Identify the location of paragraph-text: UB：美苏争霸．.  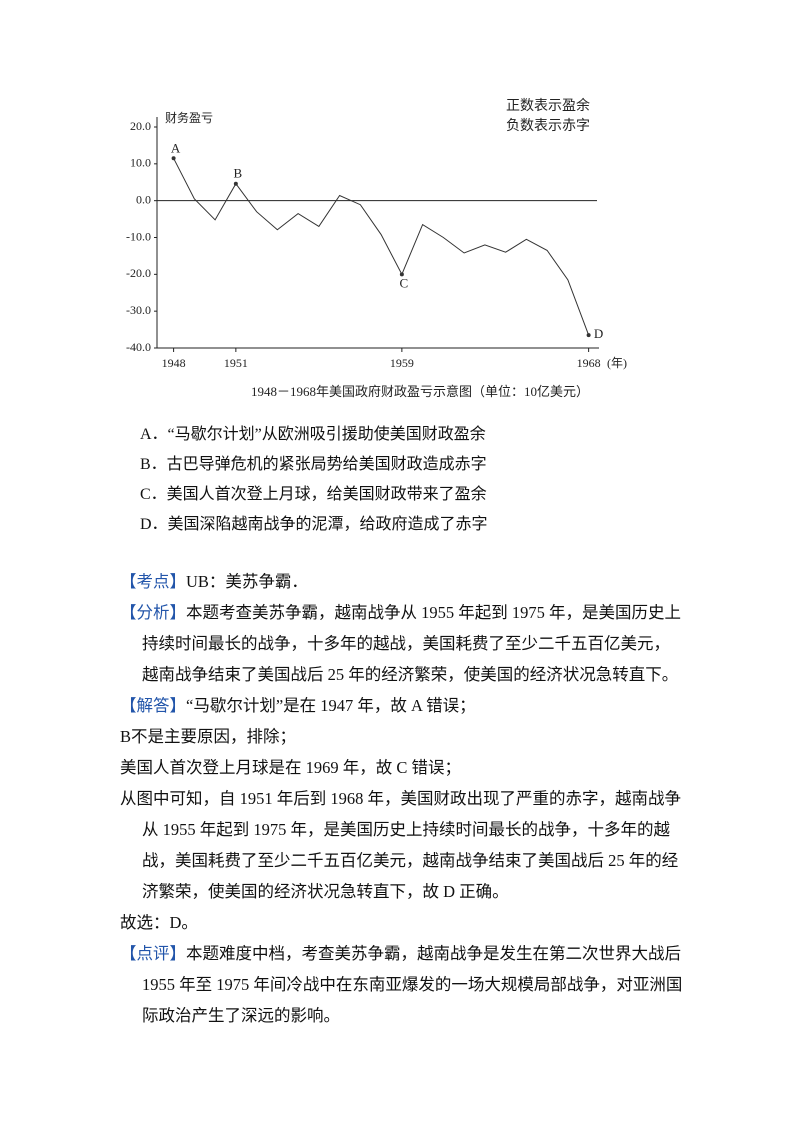
(247, 581).